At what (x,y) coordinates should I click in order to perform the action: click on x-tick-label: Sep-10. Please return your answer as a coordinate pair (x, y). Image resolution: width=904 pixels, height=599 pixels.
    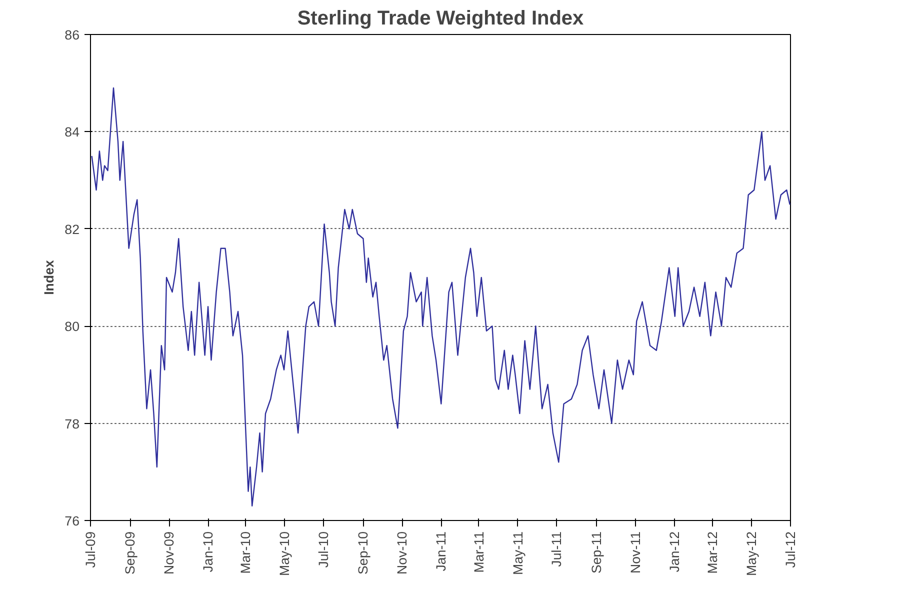
    Looking at the image, I should click on (363, 552).